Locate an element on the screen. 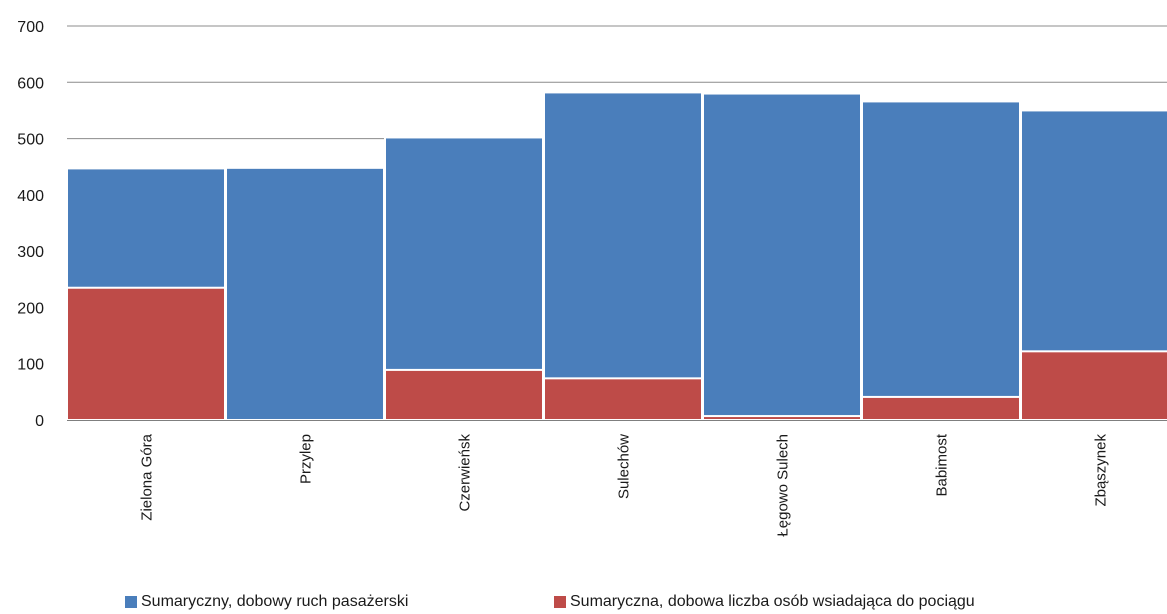 The image size is (1167, 614). y-tick-label: 100 is located at coordinates (30, 365).